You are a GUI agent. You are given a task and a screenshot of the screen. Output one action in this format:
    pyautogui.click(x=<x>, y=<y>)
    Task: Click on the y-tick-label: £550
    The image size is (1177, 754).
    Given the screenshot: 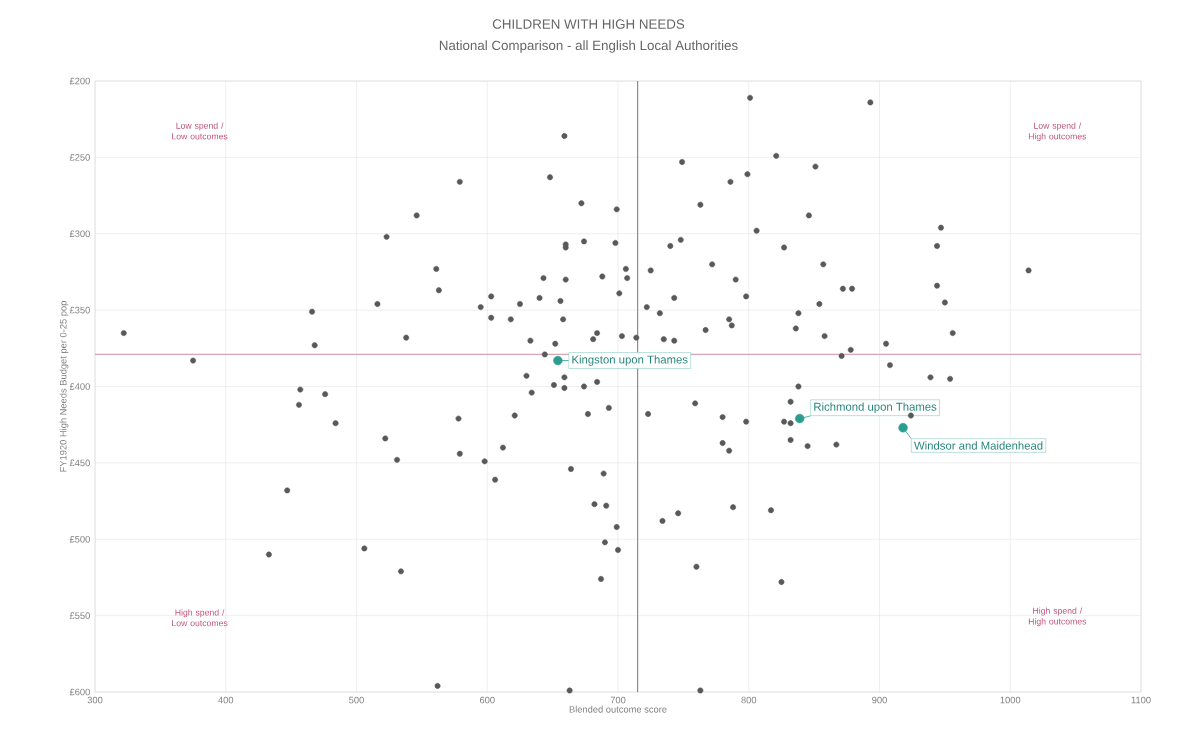 What is the action you would take?
    pyautogui.click(x=79, y=615)
    